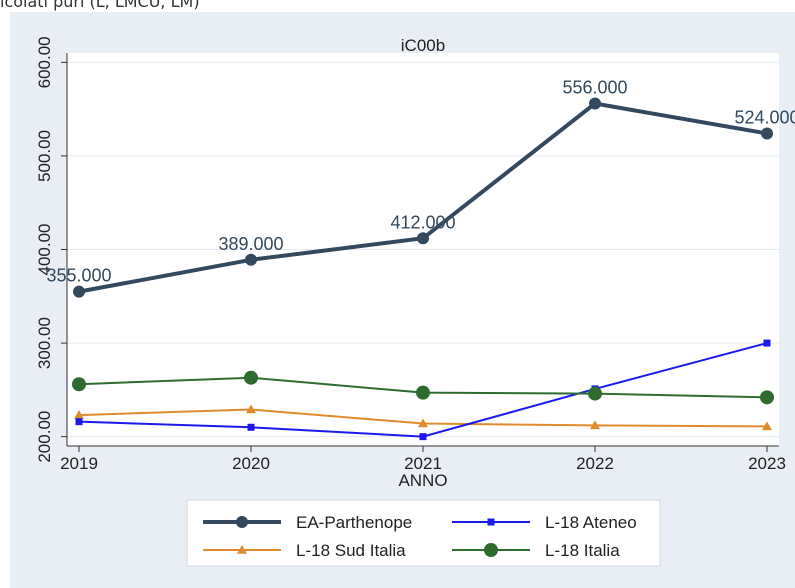 Image resolution: width=795 pixels, height=588 pixels. I want to click on chart-title: iC00b, so click(423, 45).